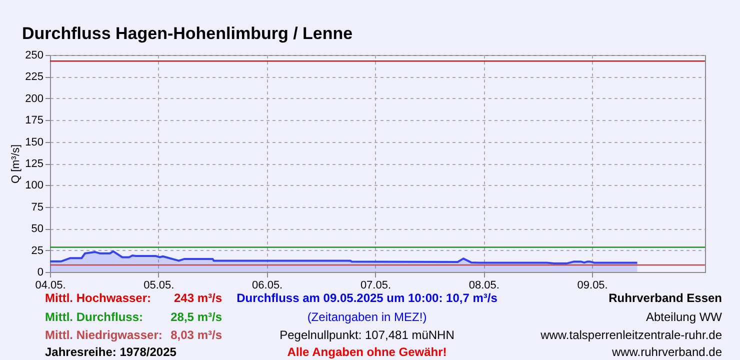 Image resolution: width=740 pixels, height=360 pixels. Describe the element at coordinates (34, 186) in the screenshot. I see `y-tick-label: 100` at that location.